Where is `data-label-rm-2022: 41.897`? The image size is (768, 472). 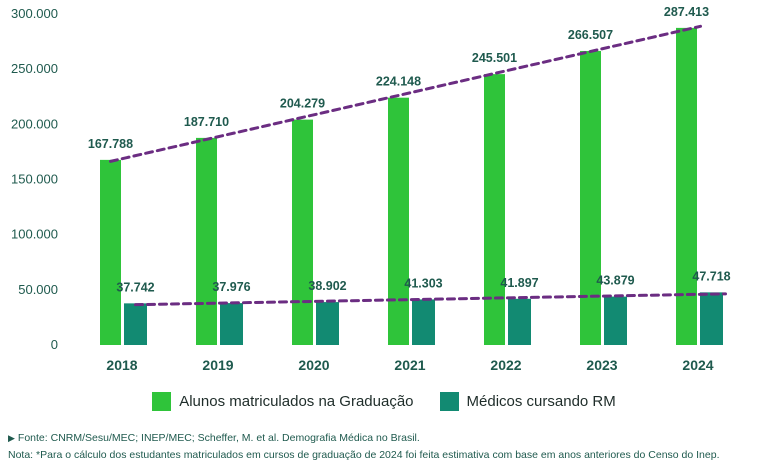
data-label-rm-2022: 41.897 is located at coordinates (519, 283).